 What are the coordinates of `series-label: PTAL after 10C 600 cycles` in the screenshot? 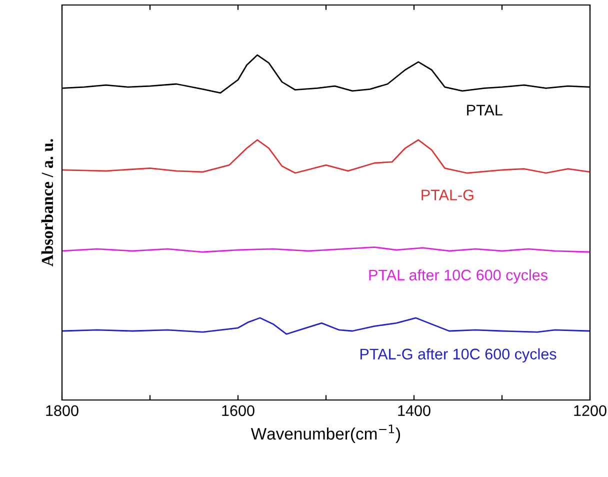 It's located at (458, 276).